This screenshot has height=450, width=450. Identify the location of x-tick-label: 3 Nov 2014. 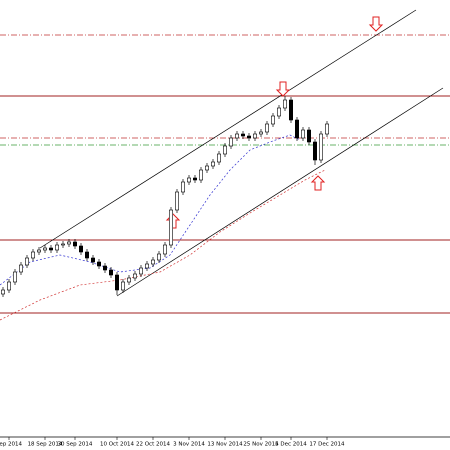
(189, 445).